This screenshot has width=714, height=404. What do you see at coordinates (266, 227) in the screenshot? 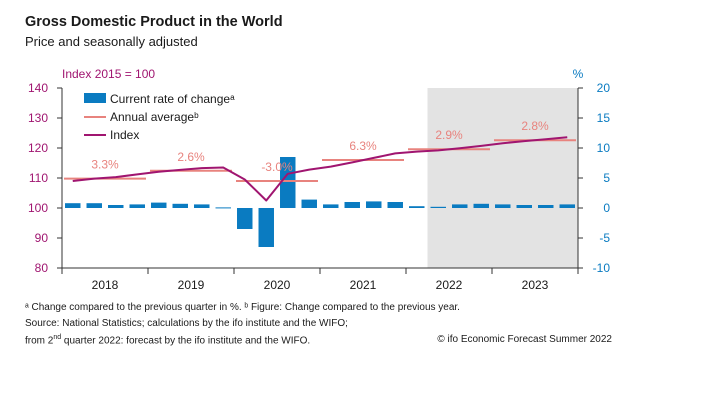
I see `bar-2020Q2` at bounding box center [266, 227].